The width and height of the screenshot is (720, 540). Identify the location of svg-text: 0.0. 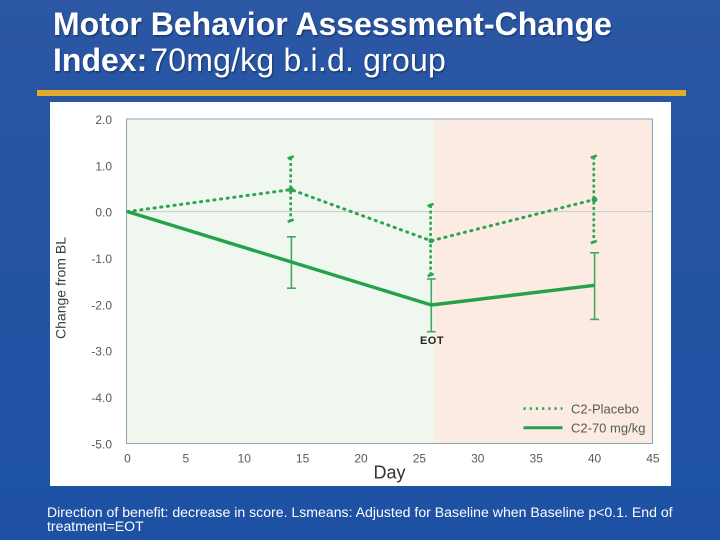
(103, 213).